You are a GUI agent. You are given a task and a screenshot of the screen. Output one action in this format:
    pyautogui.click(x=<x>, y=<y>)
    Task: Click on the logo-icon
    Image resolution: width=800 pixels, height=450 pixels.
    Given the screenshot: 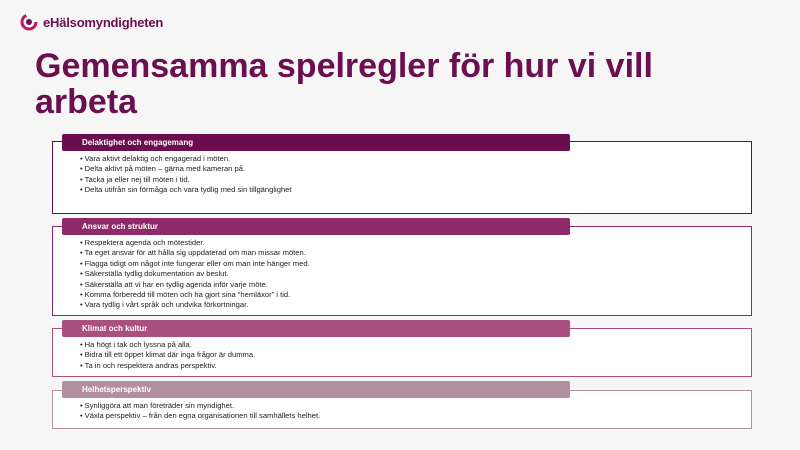 What is the action you would take?
    pyautogui.click(x=29, y=22)
    